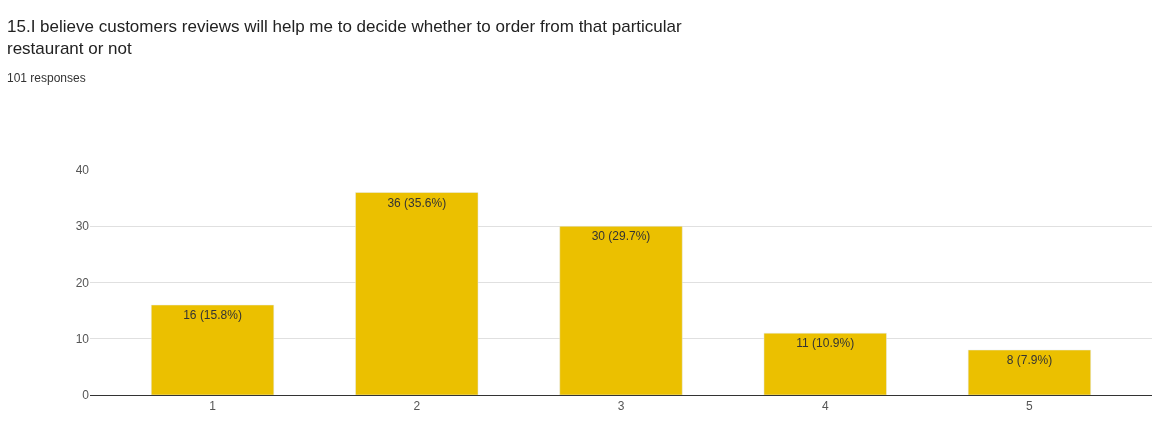 This screenshot has width=1167, height=425. I want to click on chart-title: 15.I believe customers reviews will help me to decide whether to order from that particular restaurant or not, so click(344, 38).